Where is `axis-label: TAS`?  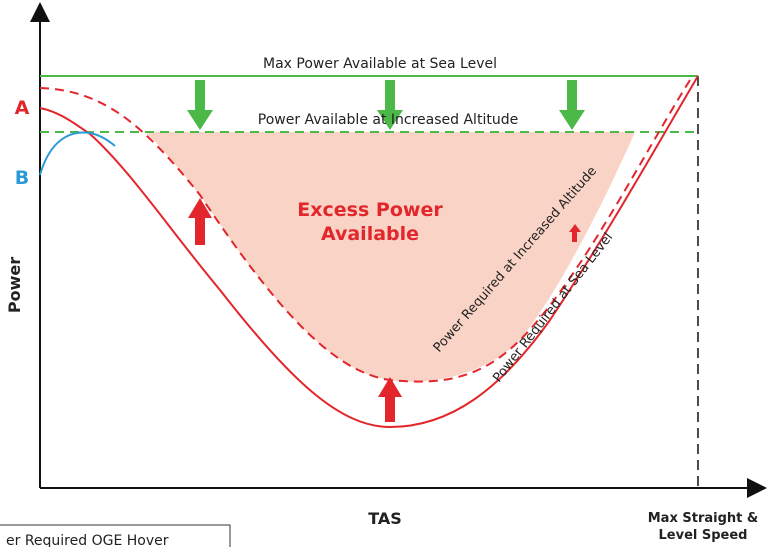 axis-label: TAS is located at coordinates (385, 518).